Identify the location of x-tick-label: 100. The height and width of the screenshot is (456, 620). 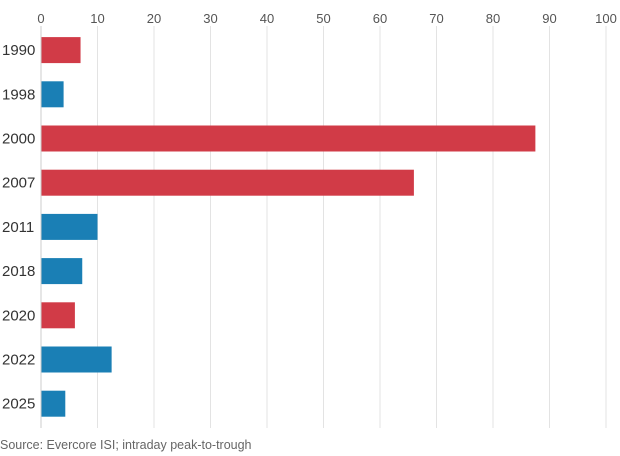
(606, 18).